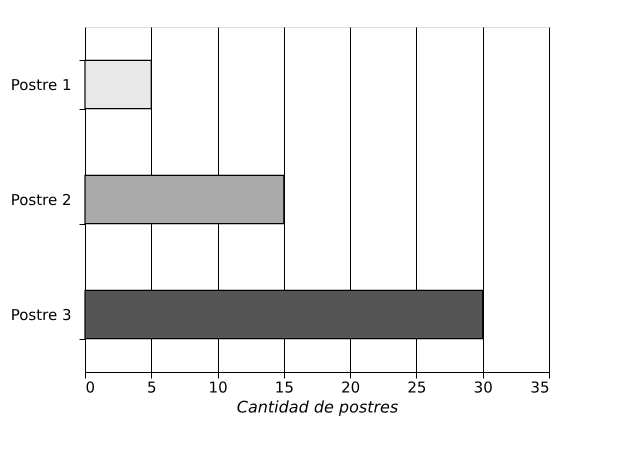 The height and width of the screenshot is (462, 644). Describe the element at coordinates (540, 387) in the screenshot. I see `x-tick-label: 35` at that location.